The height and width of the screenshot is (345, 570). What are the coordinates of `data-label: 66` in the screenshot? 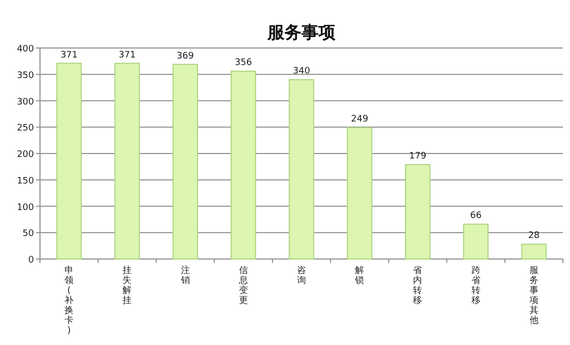 It's located at (476, 216).